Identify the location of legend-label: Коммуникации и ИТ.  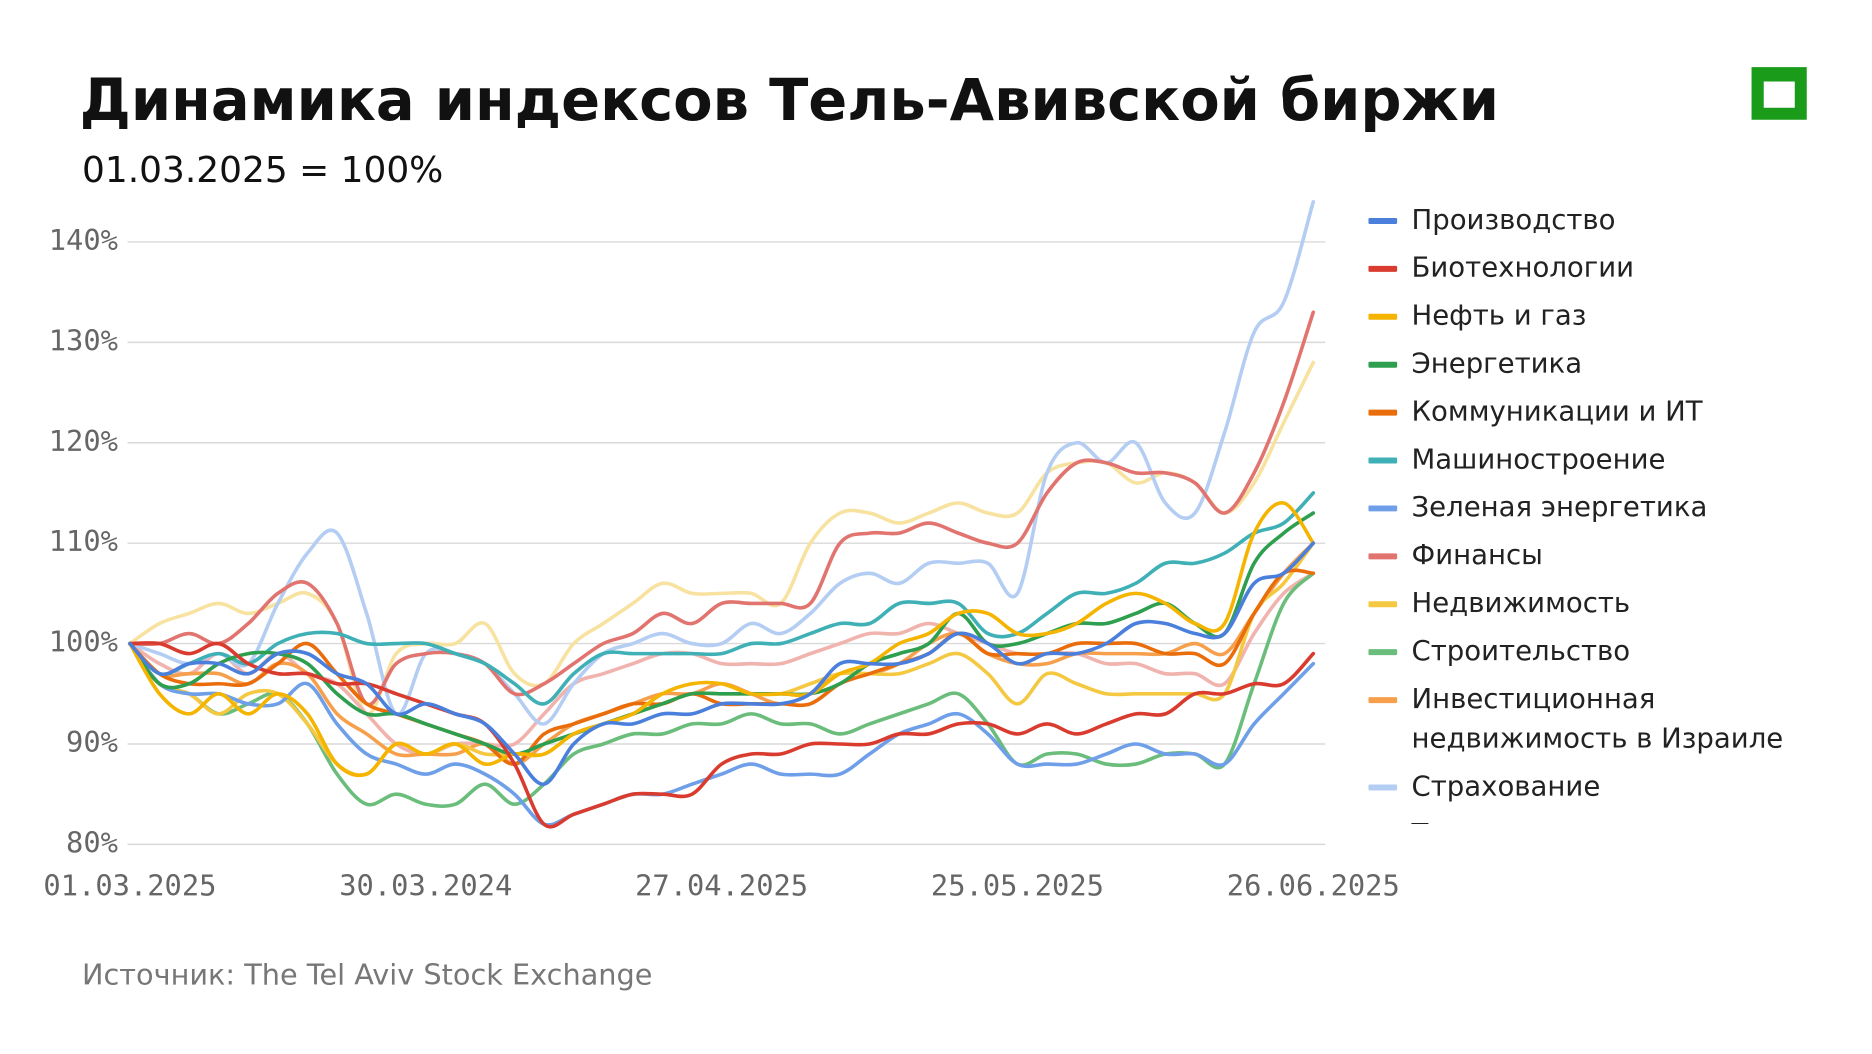
(1557, 412).